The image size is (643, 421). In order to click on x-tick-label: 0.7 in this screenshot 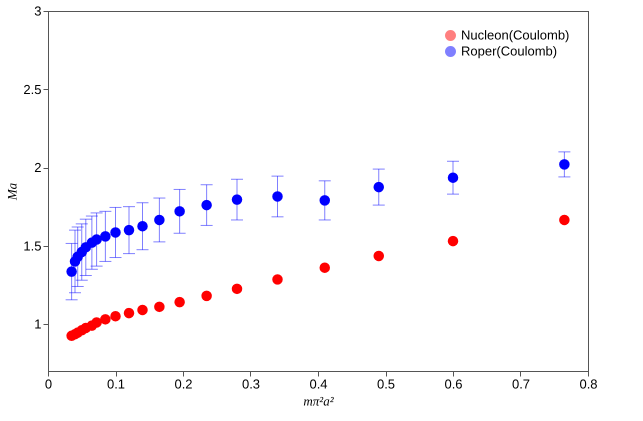, I will do `click(521, 384)`.